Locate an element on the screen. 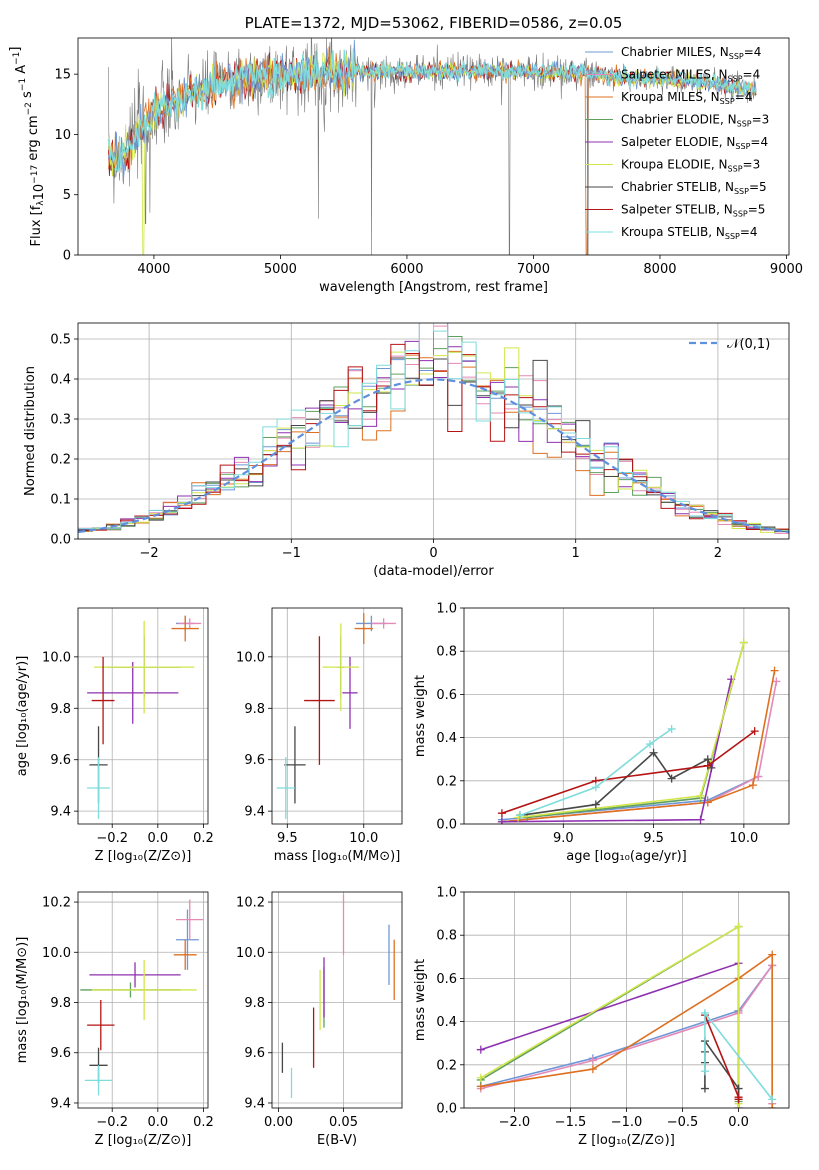 Image resolution: width=819 pixels, height=1170 pixels. x-tick-label: 2 is located at coordinates (718, 553).